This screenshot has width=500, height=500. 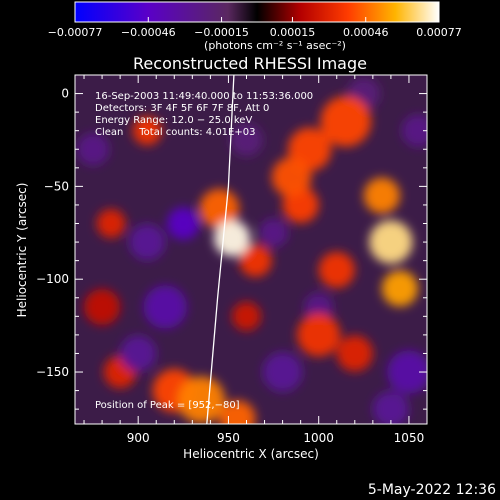 I want to click on colorbar-tick-label: 0.00015, so click(x=293, y=32).